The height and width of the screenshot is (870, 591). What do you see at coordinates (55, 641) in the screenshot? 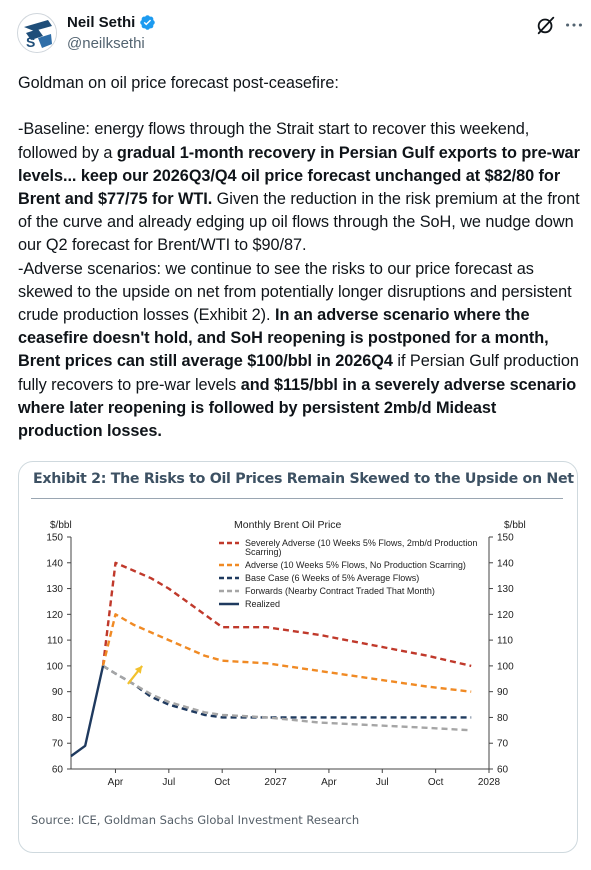
I see `y-tick-label-left: 110` at bounding box center [55, 641].